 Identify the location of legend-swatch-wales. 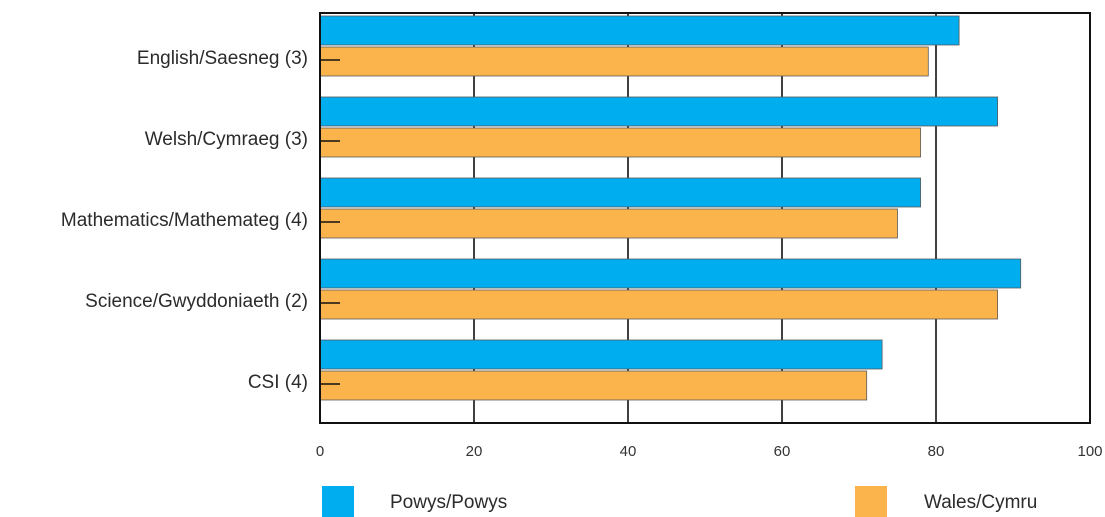
(871, 501).